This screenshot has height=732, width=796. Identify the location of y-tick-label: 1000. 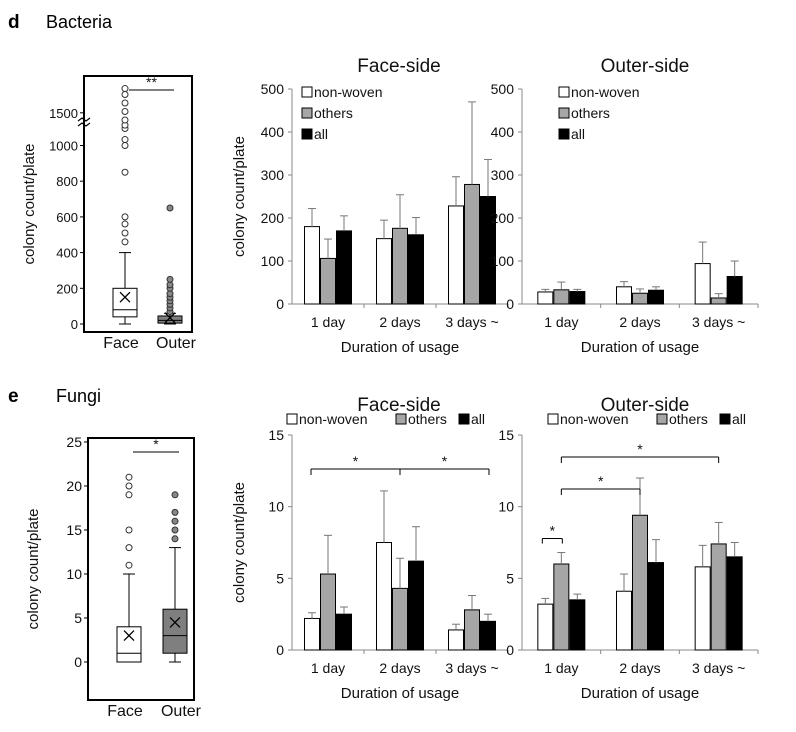
(63, 146).